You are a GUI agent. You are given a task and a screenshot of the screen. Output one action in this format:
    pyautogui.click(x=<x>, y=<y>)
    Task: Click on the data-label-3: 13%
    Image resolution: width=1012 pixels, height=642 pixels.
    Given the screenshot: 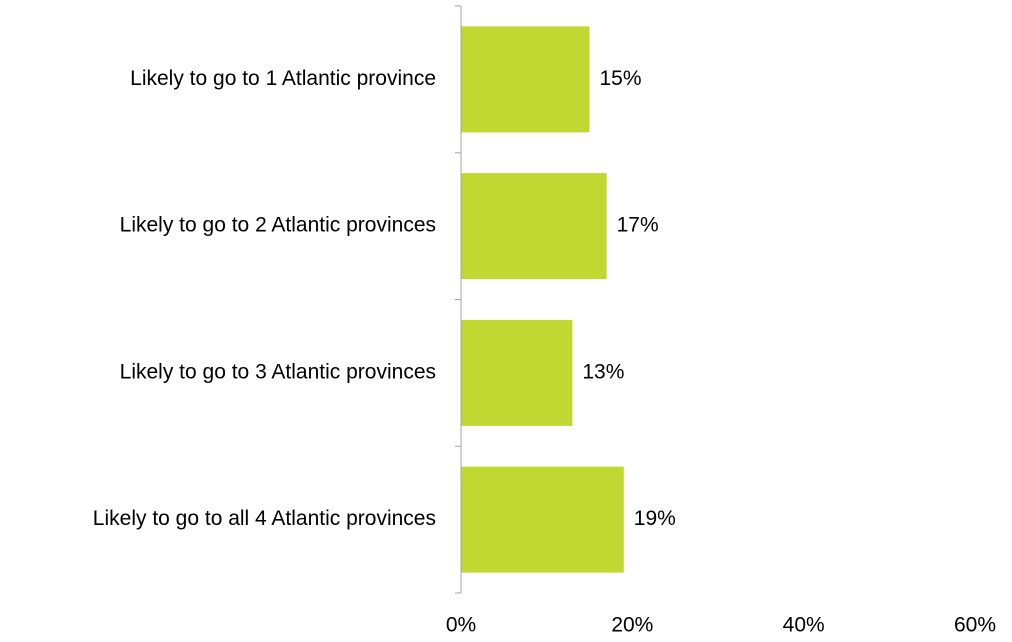 What is the action you would take?
    pyautogui.click(x=603, y=371)
    